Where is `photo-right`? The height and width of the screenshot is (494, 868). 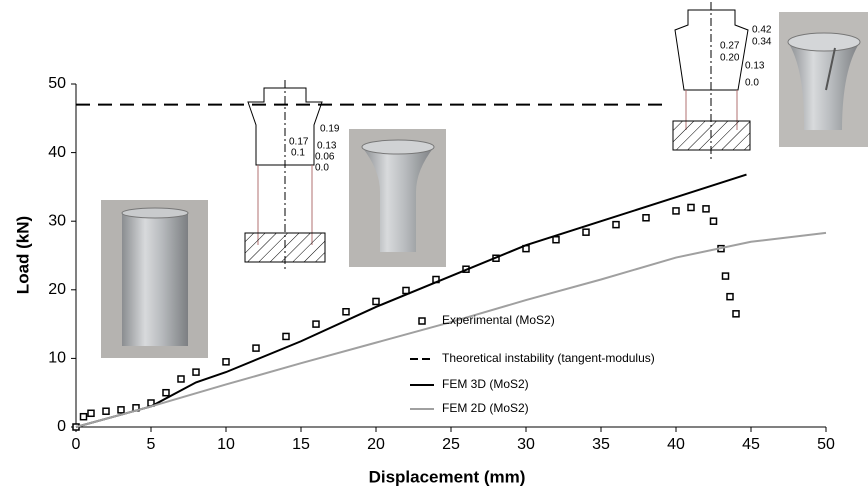
photo-right is located at coordinates (823, 79).